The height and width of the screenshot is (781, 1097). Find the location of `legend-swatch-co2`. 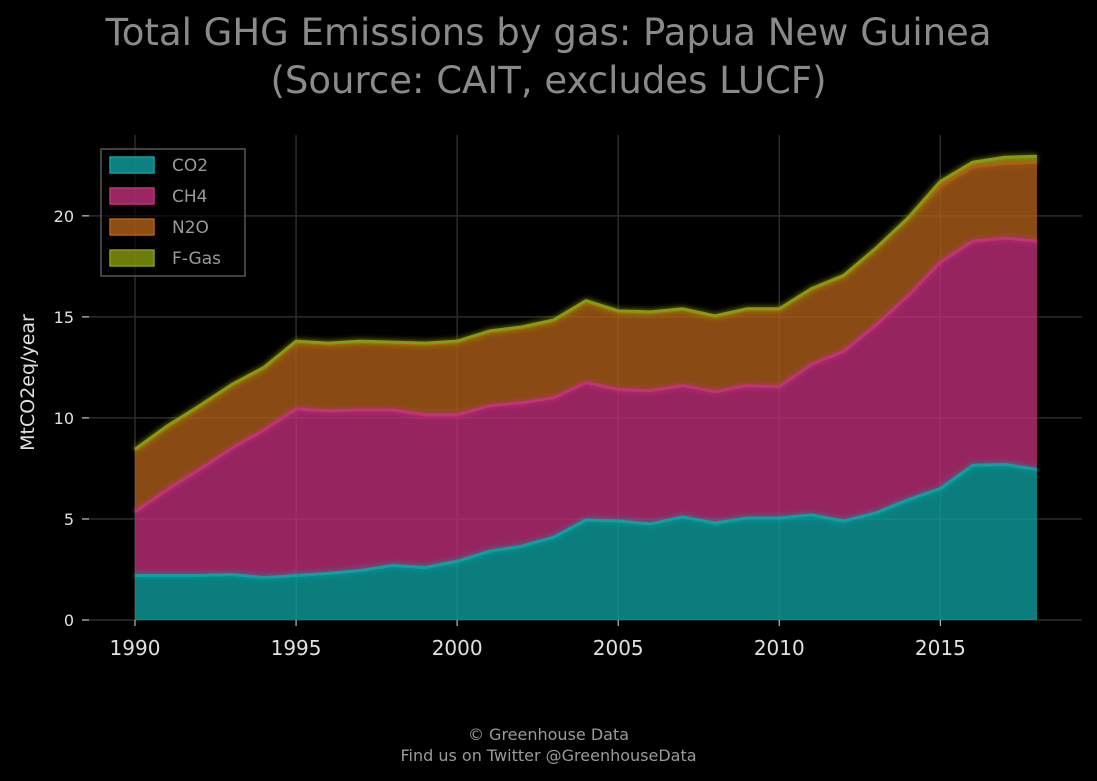

legend-swatch-co2 is located at coordinates (132, 165).